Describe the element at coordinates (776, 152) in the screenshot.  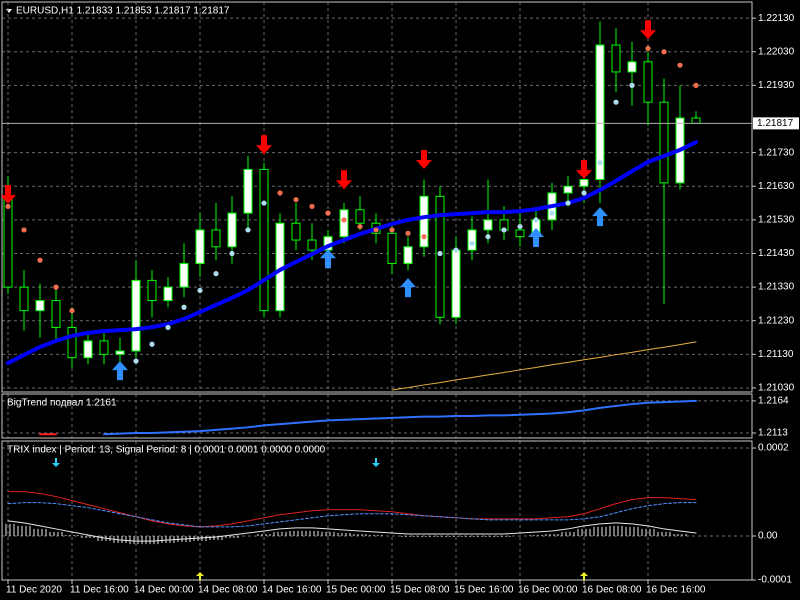
I see `y-tick-label: 1.21730` at that location.